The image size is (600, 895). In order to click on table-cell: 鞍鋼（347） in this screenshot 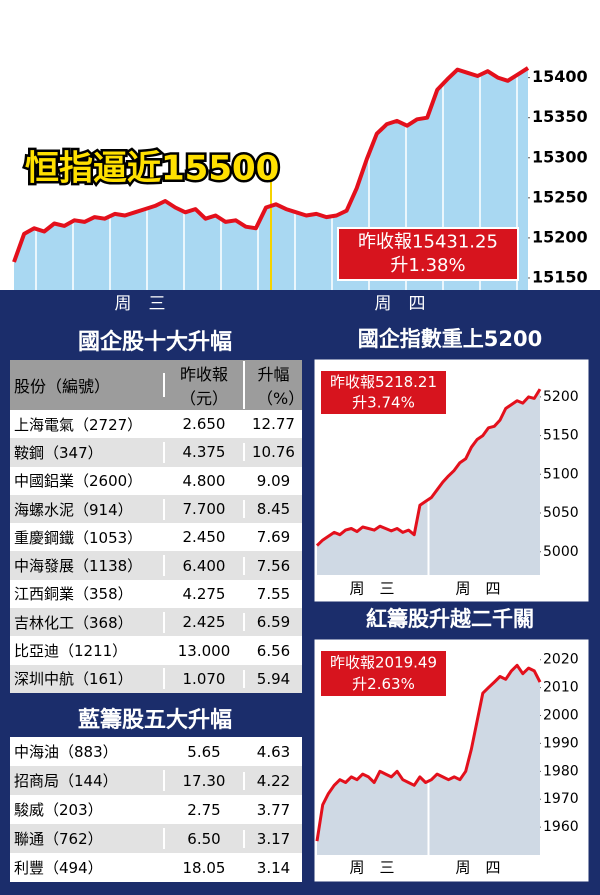, I will do `click(87, 452)`.